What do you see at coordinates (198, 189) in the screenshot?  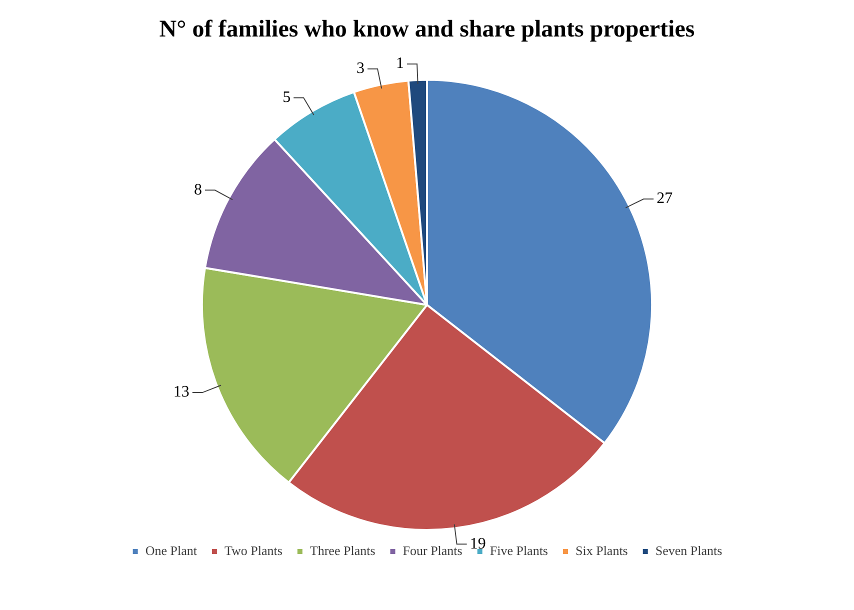 I see `data-label: 8` at bounding box center [198, 189].